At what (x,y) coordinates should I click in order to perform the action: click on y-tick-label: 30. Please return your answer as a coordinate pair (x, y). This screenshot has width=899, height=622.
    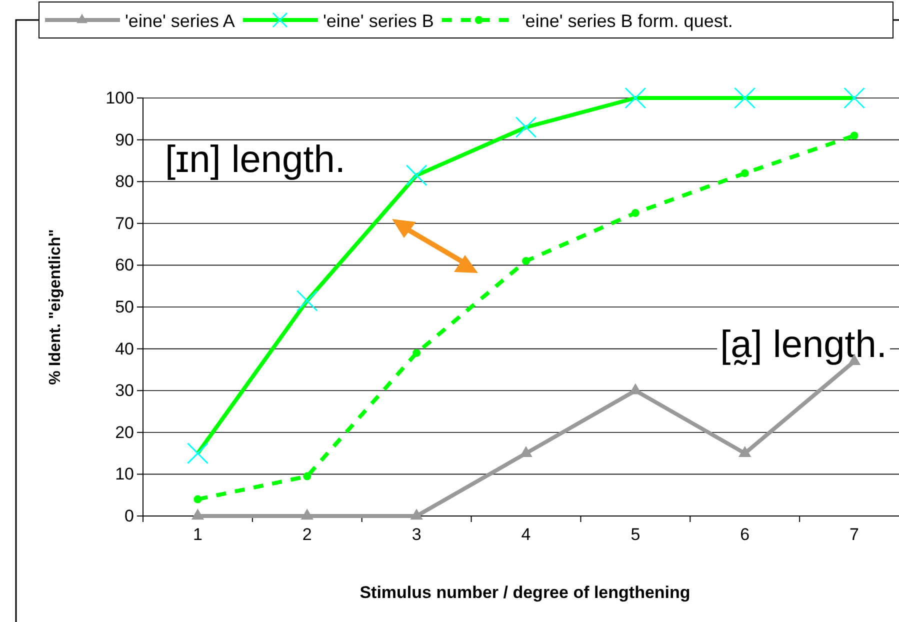
    Looking at the image, I should click on (124, 390).